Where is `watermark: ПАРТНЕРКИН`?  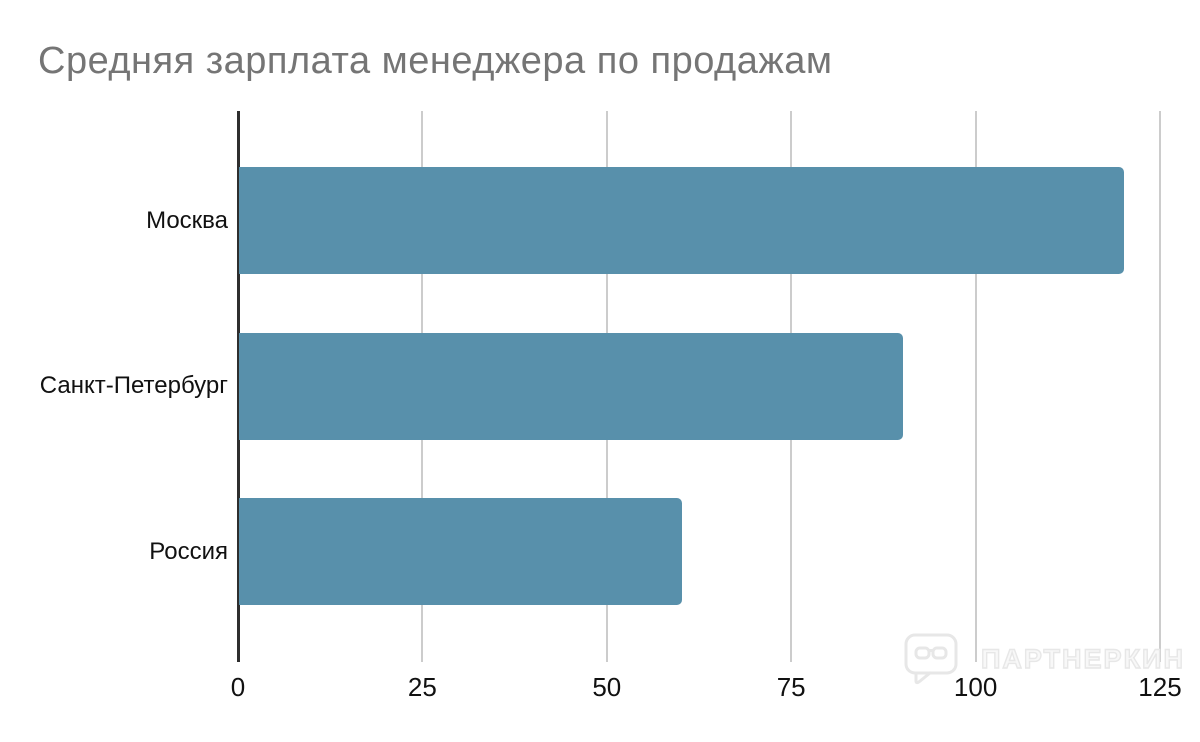
watermark: ПАРТНЕРКИН is located at coordinates (1044, 659).